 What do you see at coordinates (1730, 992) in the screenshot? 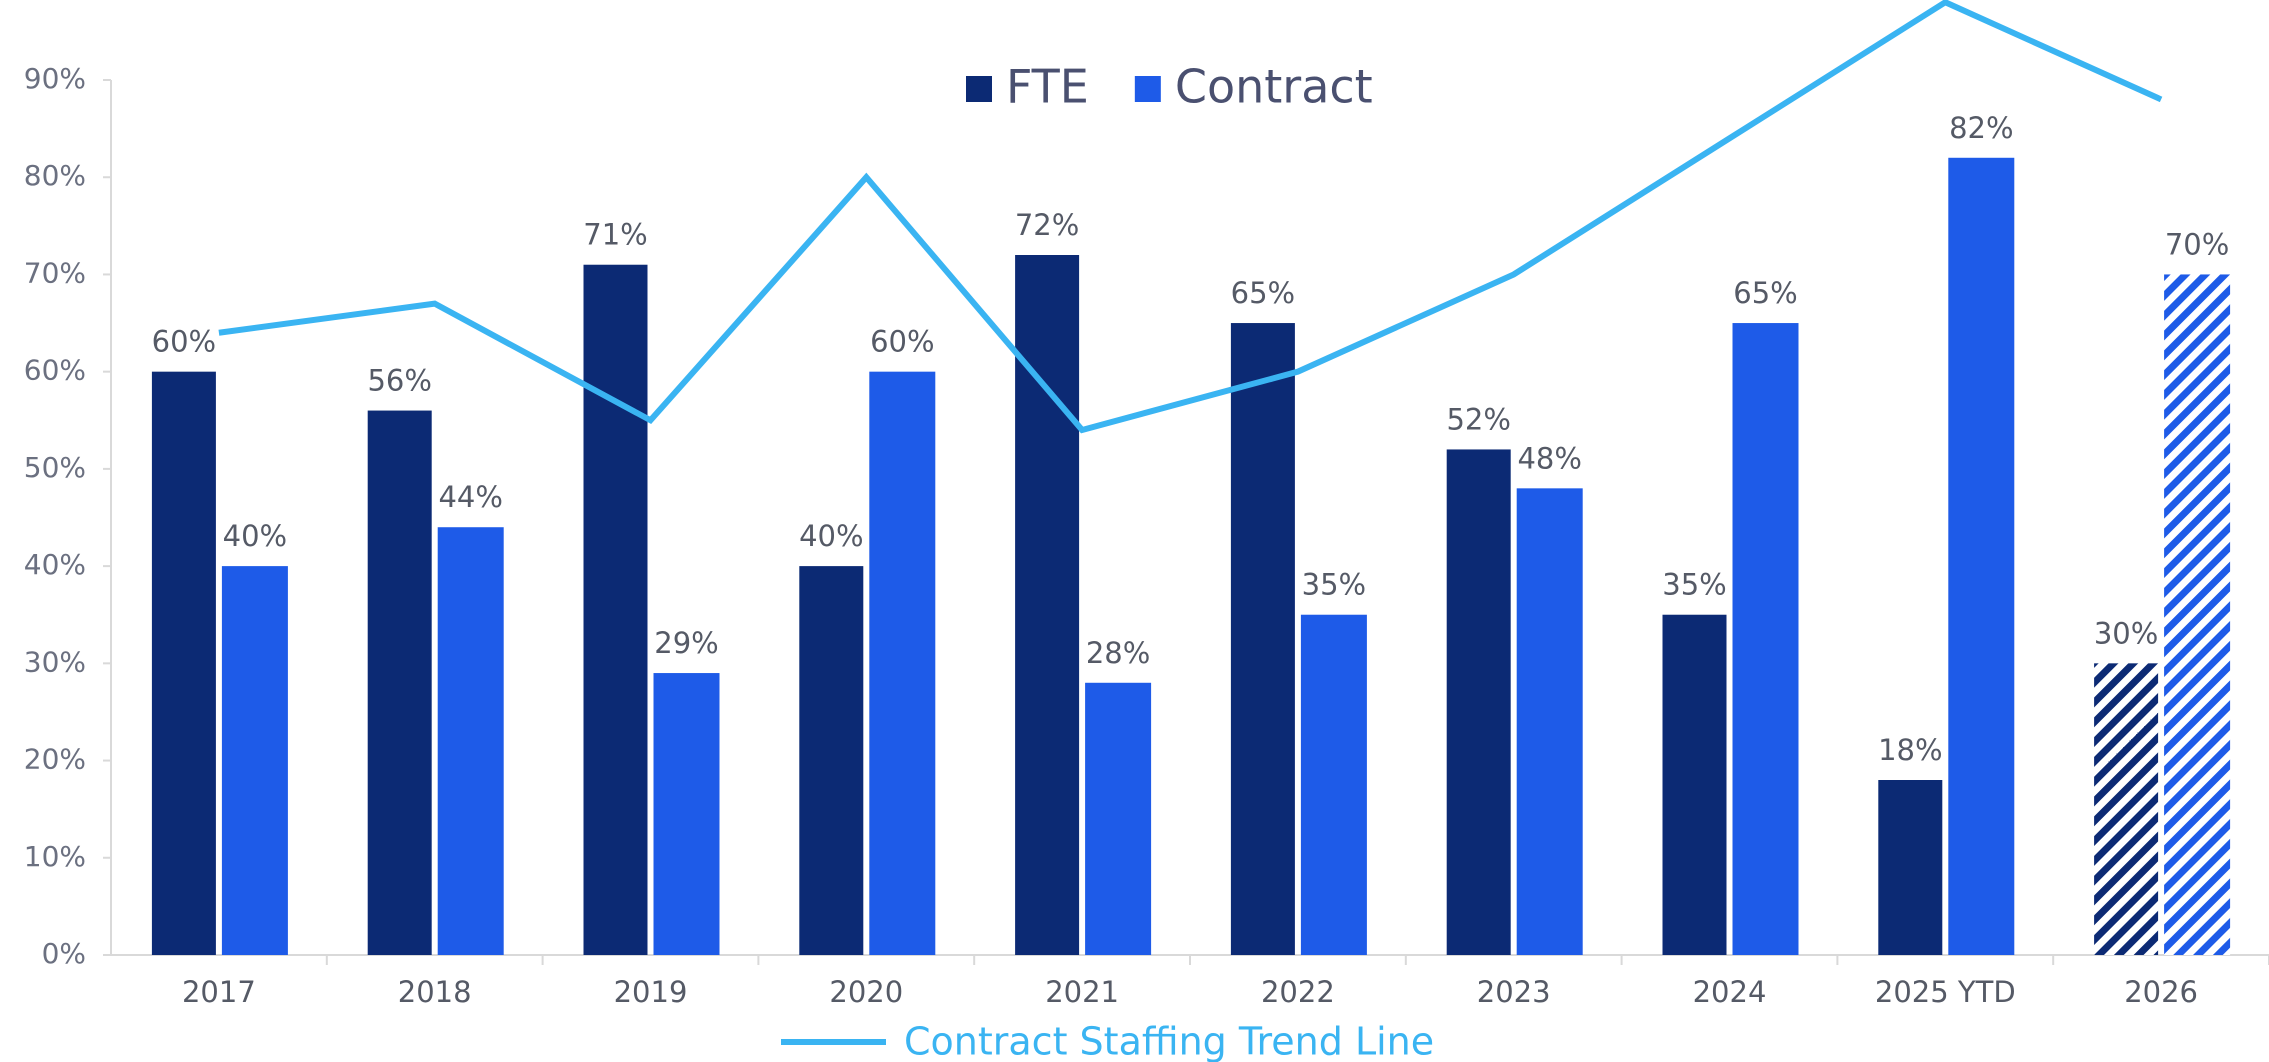
I see `x-tick-label: 2024` at bounding box center [1730, 992].